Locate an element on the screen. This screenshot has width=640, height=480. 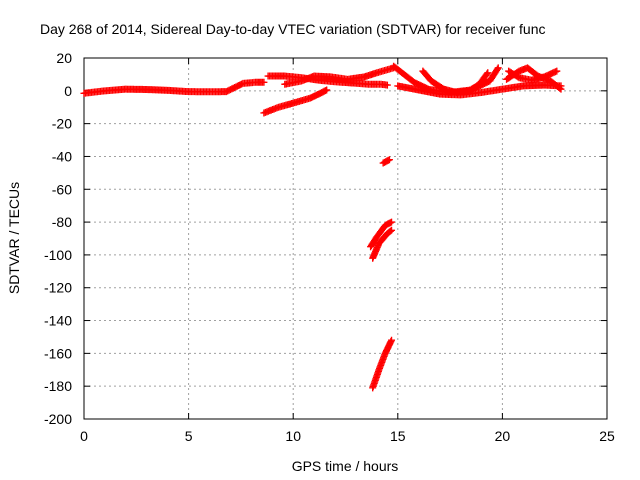
y-tick-label: -20 is located at coordinates (62, 124).